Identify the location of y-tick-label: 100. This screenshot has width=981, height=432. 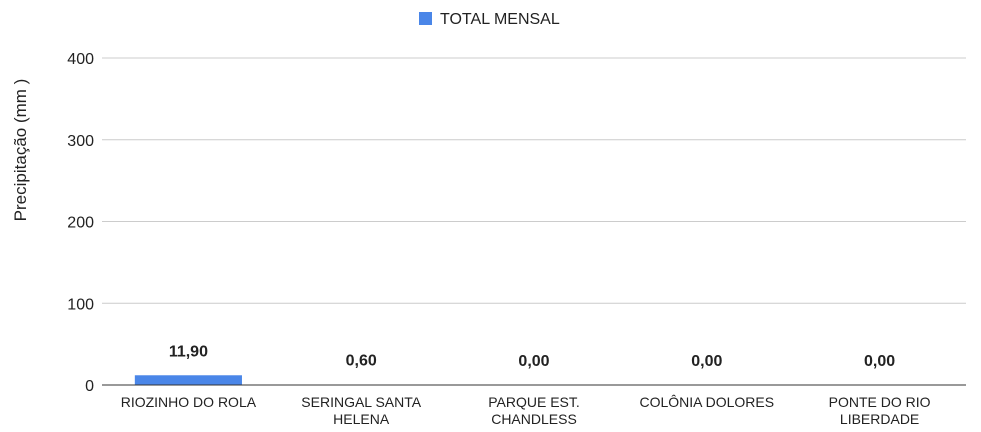
(80, 304).